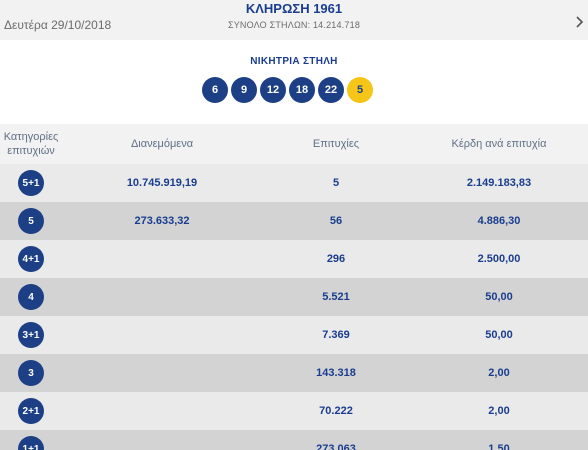 Image resolution: width=588 pixels, height=450 pixels. Describe the element at coordinates (294, 373) in the screenshot. I see `table-row: 3 143.318 2,00` at that location.